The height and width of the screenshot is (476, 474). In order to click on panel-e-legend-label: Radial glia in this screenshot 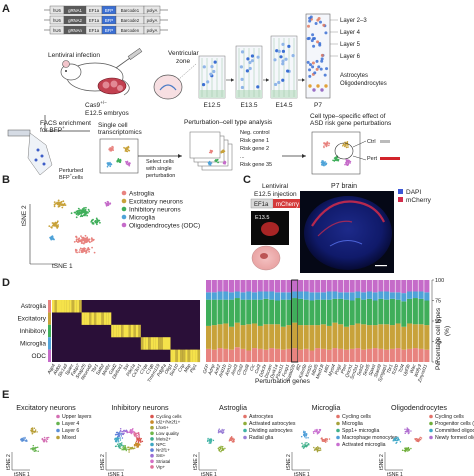, I will do `click(261, 438)`.